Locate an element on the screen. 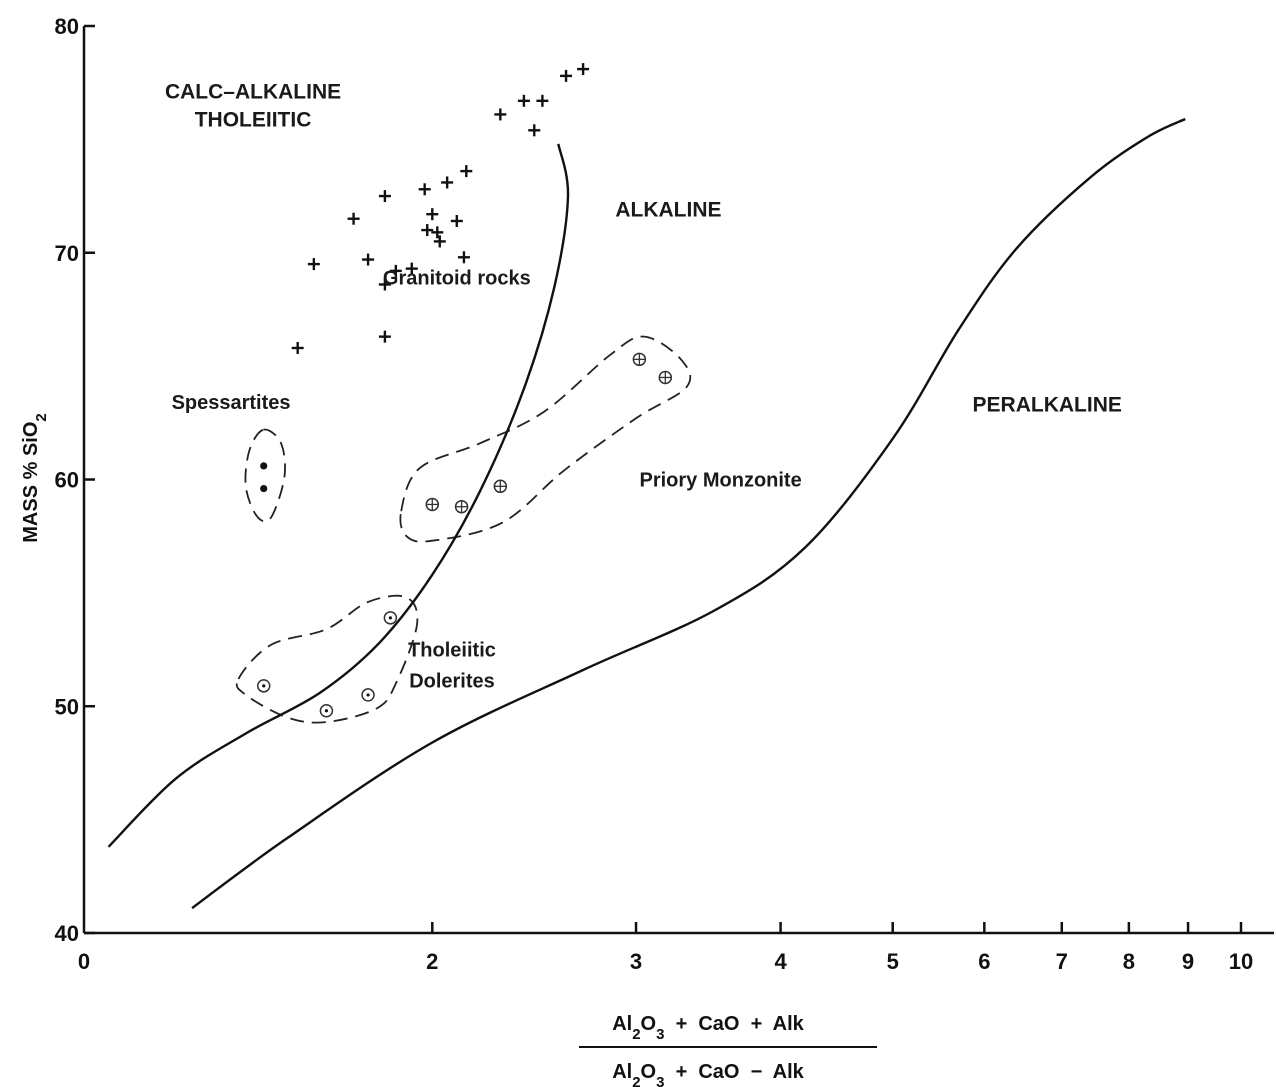  x-axis-title-numerator: Al2O3 + CaO + Alk is located at coordinates (708, 1028).